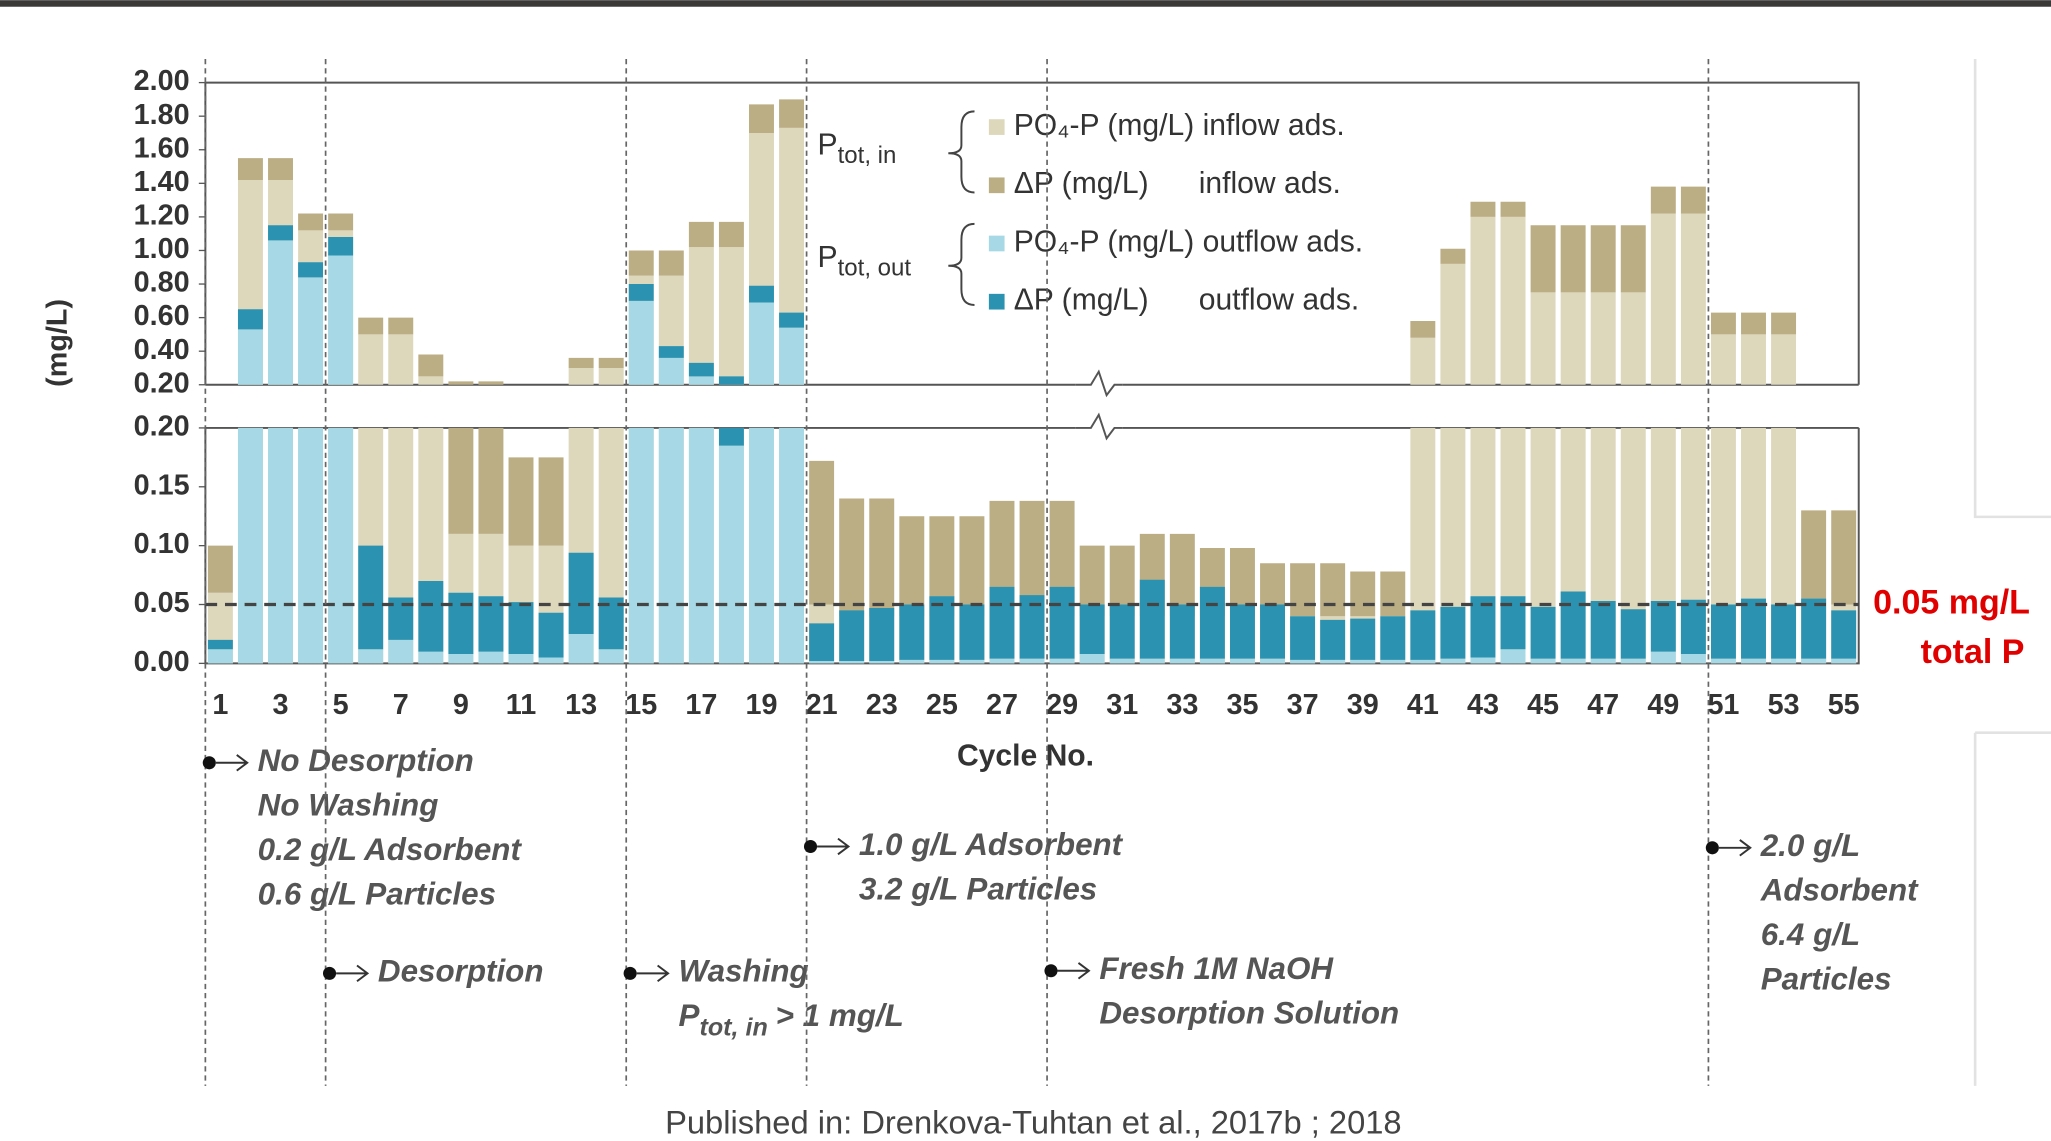  What do you see at coordinates (1303, 705) in the screenshot?
I see `x-tick-label: 37` at bounding box center [1303, 705].